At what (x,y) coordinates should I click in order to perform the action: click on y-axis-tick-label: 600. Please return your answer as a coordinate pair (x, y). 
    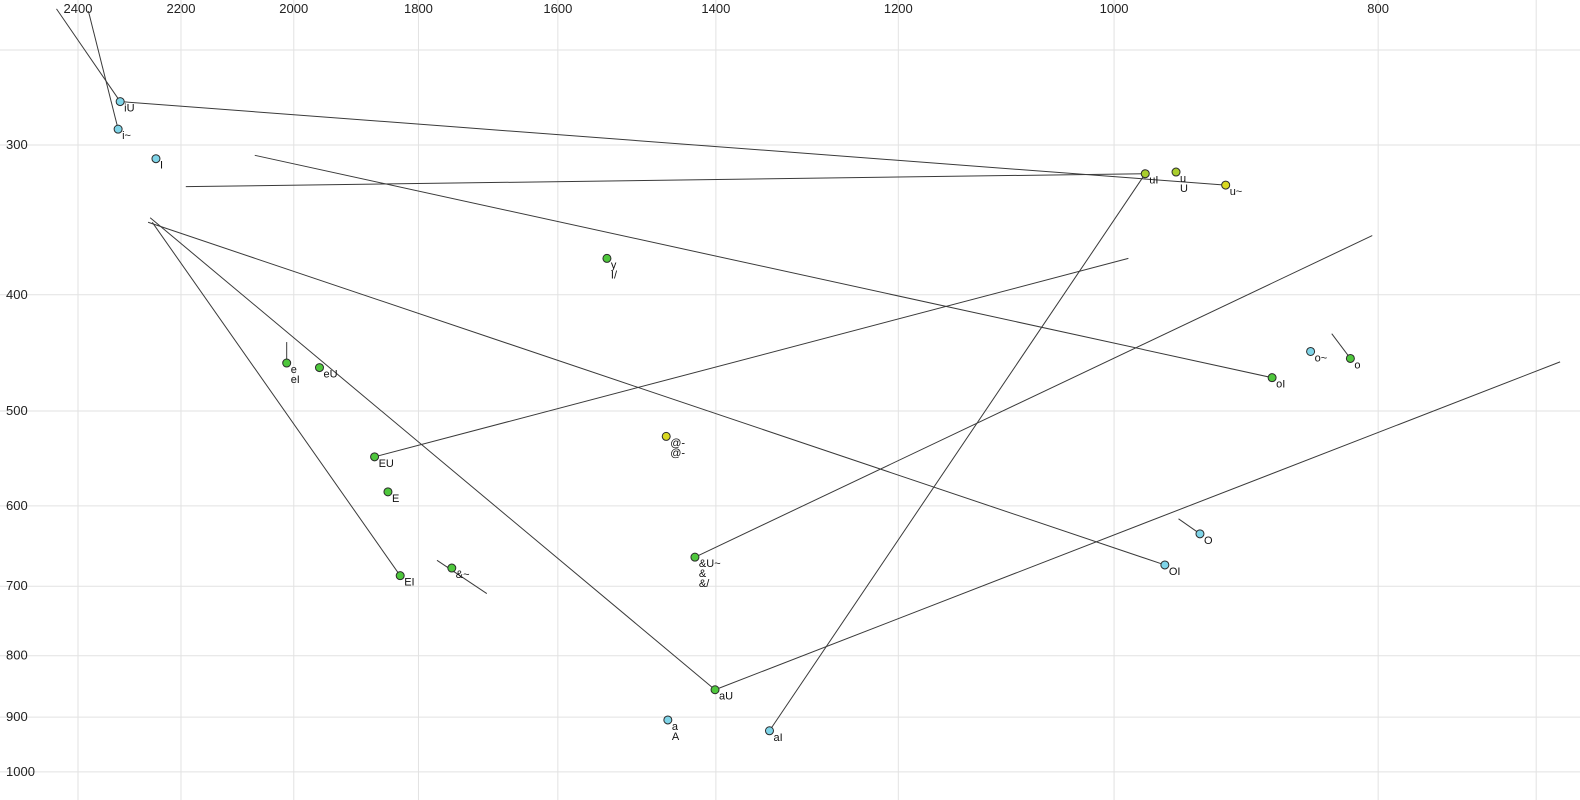
    Looking at the image, I should click on (17, 505).